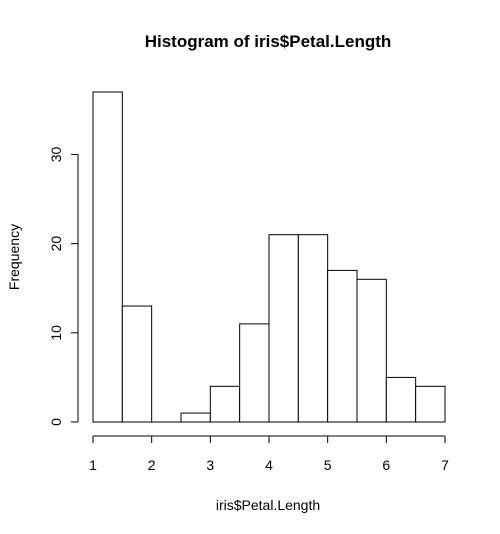 This screenshot has width=500, height=534. What do you see at coordinates (268, 41) in the screenshot?
I see `chart-title: Histogram of iris$Petal.Length` at bounding box center [268, 41].